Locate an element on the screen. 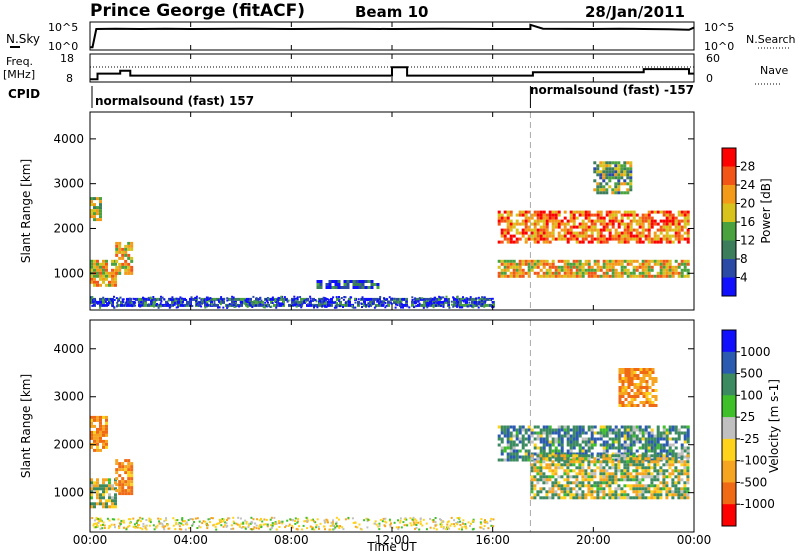 Image resolution: width=800 pixels, height=554 pixels. noise-left-tick-top: 10^5 is located at coordinates (63, 27).